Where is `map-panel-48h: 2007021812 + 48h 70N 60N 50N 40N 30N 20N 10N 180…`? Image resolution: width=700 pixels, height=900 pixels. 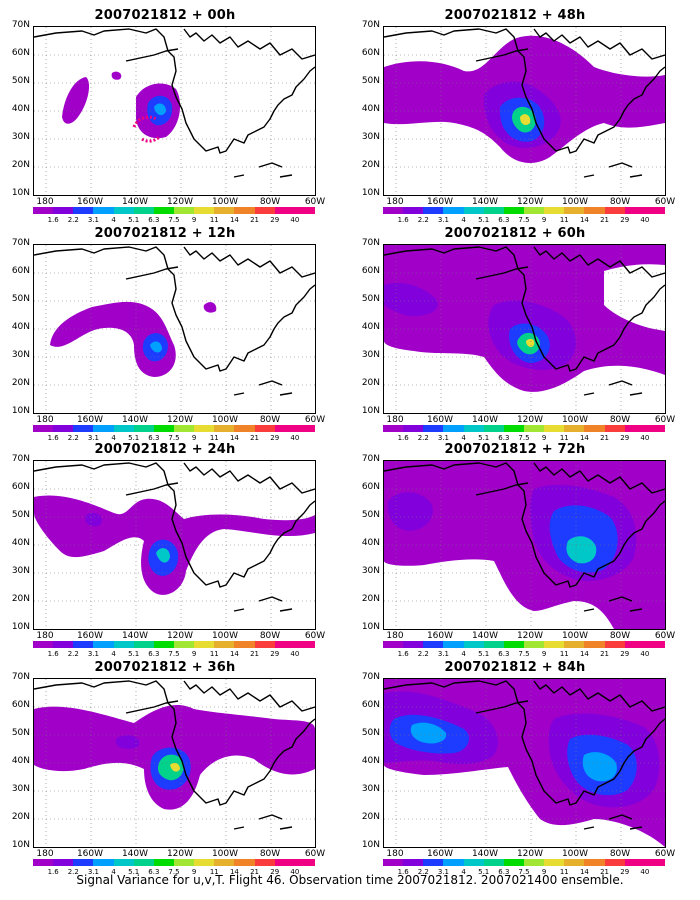 map-panel-48h: 2007021812 + 48h 70N 60N 50N 40N 30N 20N 10N 180… is located at coordinates (515, 116).